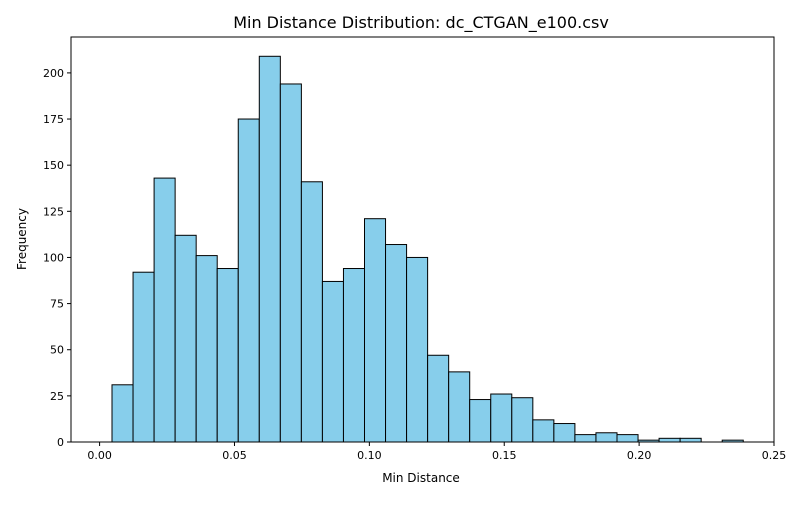 Image resolution: width=800 pixels, height=505 pixels. Describe the element at coordinates (421, 478) in the screenshot. I see `x-axis-label: Min Distance` at that location.